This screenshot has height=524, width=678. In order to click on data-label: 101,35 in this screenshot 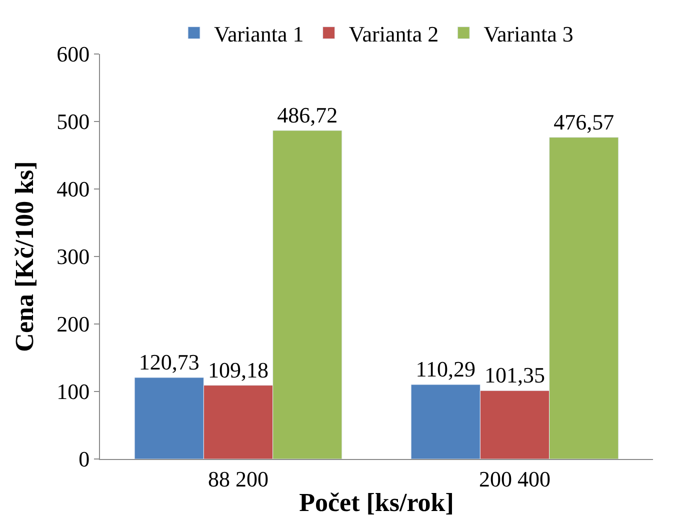, I will do `click(514, 375)`.